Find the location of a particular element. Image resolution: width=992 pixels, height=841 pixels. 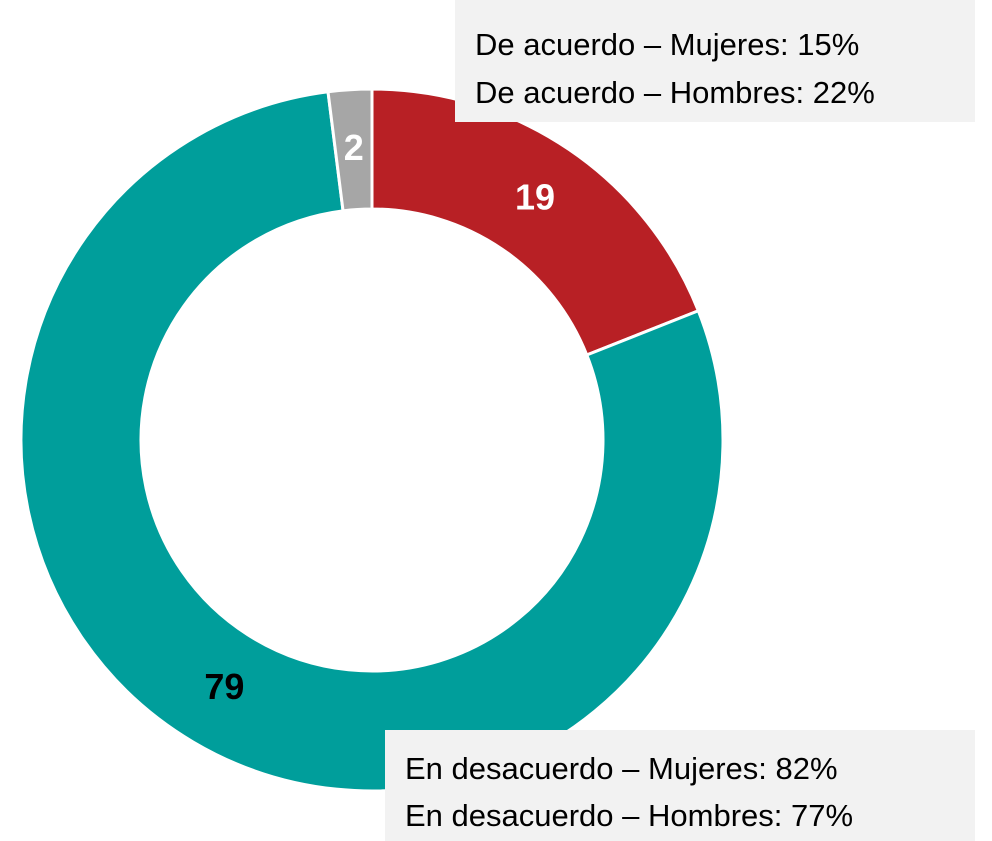

annotation: De acuerdo – Hombres: 22% is located at coordinates (675, 92).